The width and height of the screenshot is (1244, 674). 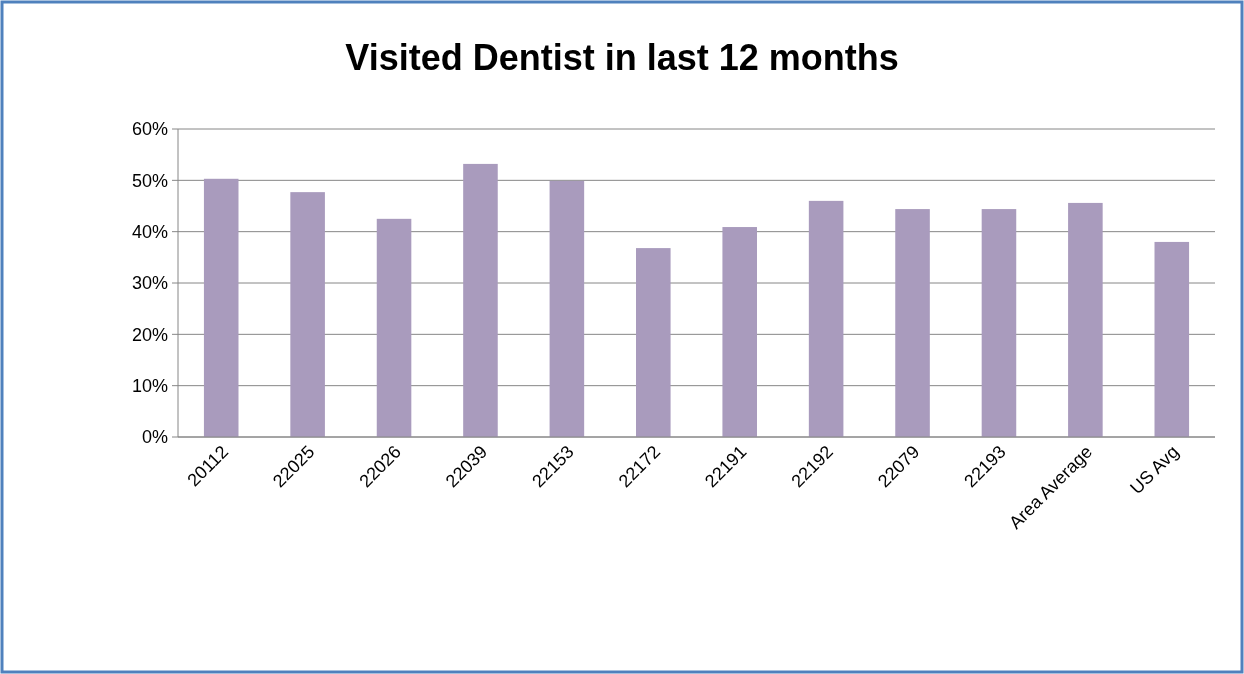 What do you see at coordinates (149, 385) in the screenshot?
I see `y-tick-label: 10%` at bounding box center [149, 385].